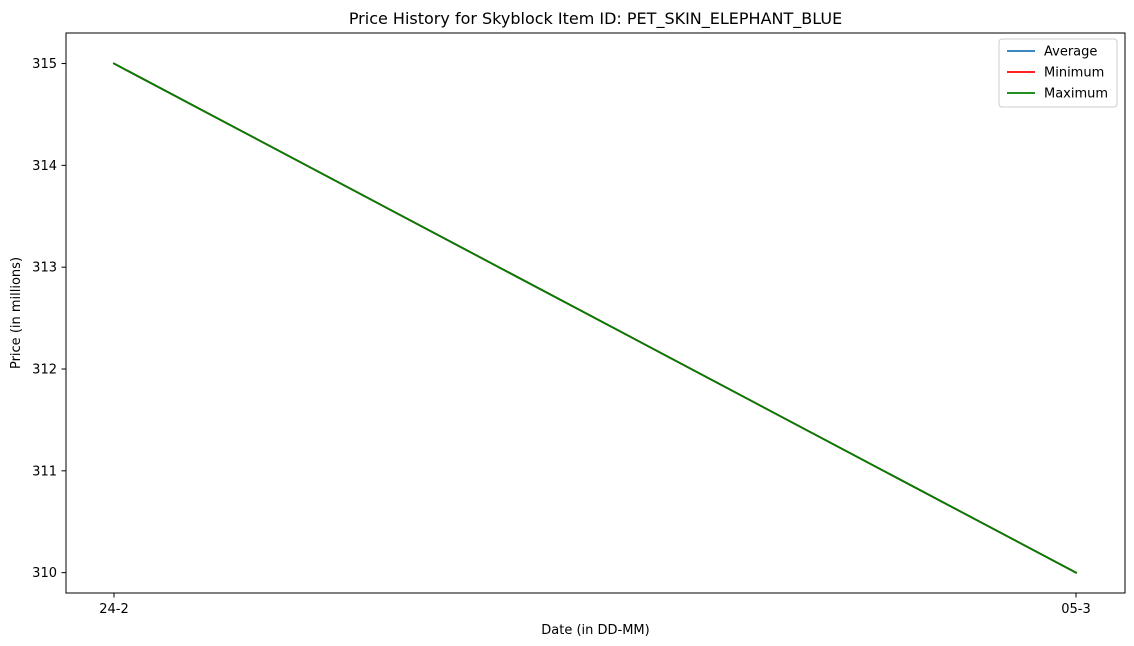 The image size is (1134, 646). I want to click on y-tick-label: 310, so click(44, 573).